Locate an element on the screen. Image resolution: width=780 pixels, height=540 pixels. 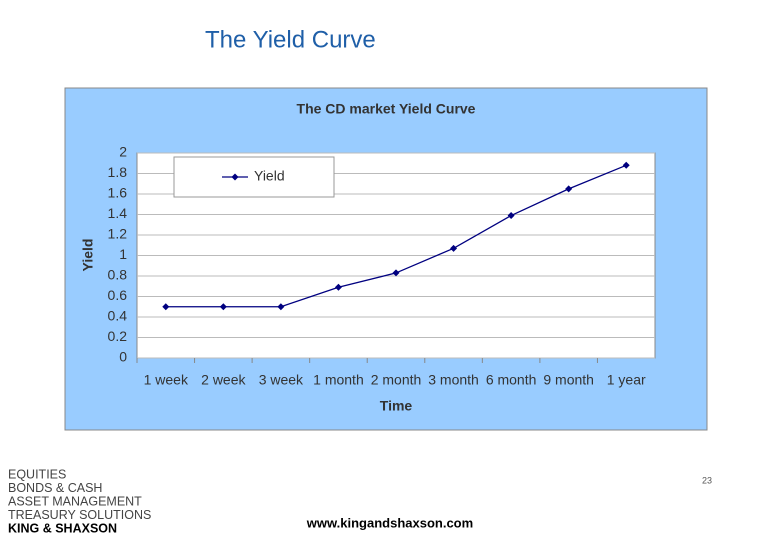
x-tick-label: 9 month is located at coordinates (568, 380).